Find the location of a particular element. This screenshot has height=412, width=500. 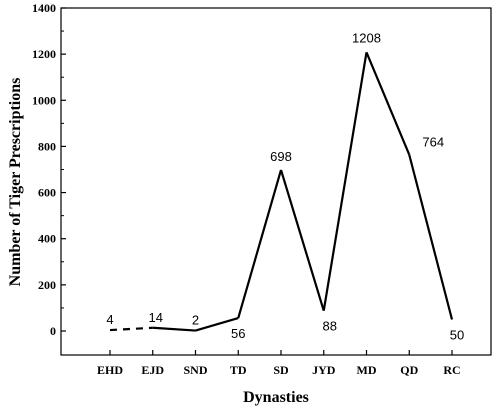

y-tick-label: 400 is located at coordinates (47, 239).